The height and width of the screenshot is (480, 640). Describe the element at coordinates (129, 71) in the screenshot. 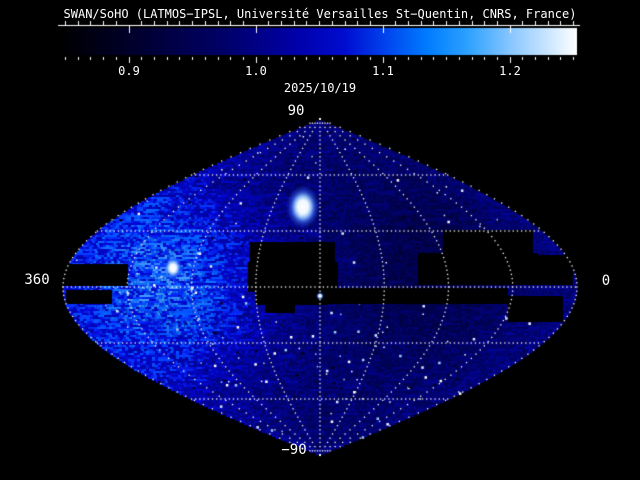

I see `colorbar-tick-label-0-9: 0.9` at that location.